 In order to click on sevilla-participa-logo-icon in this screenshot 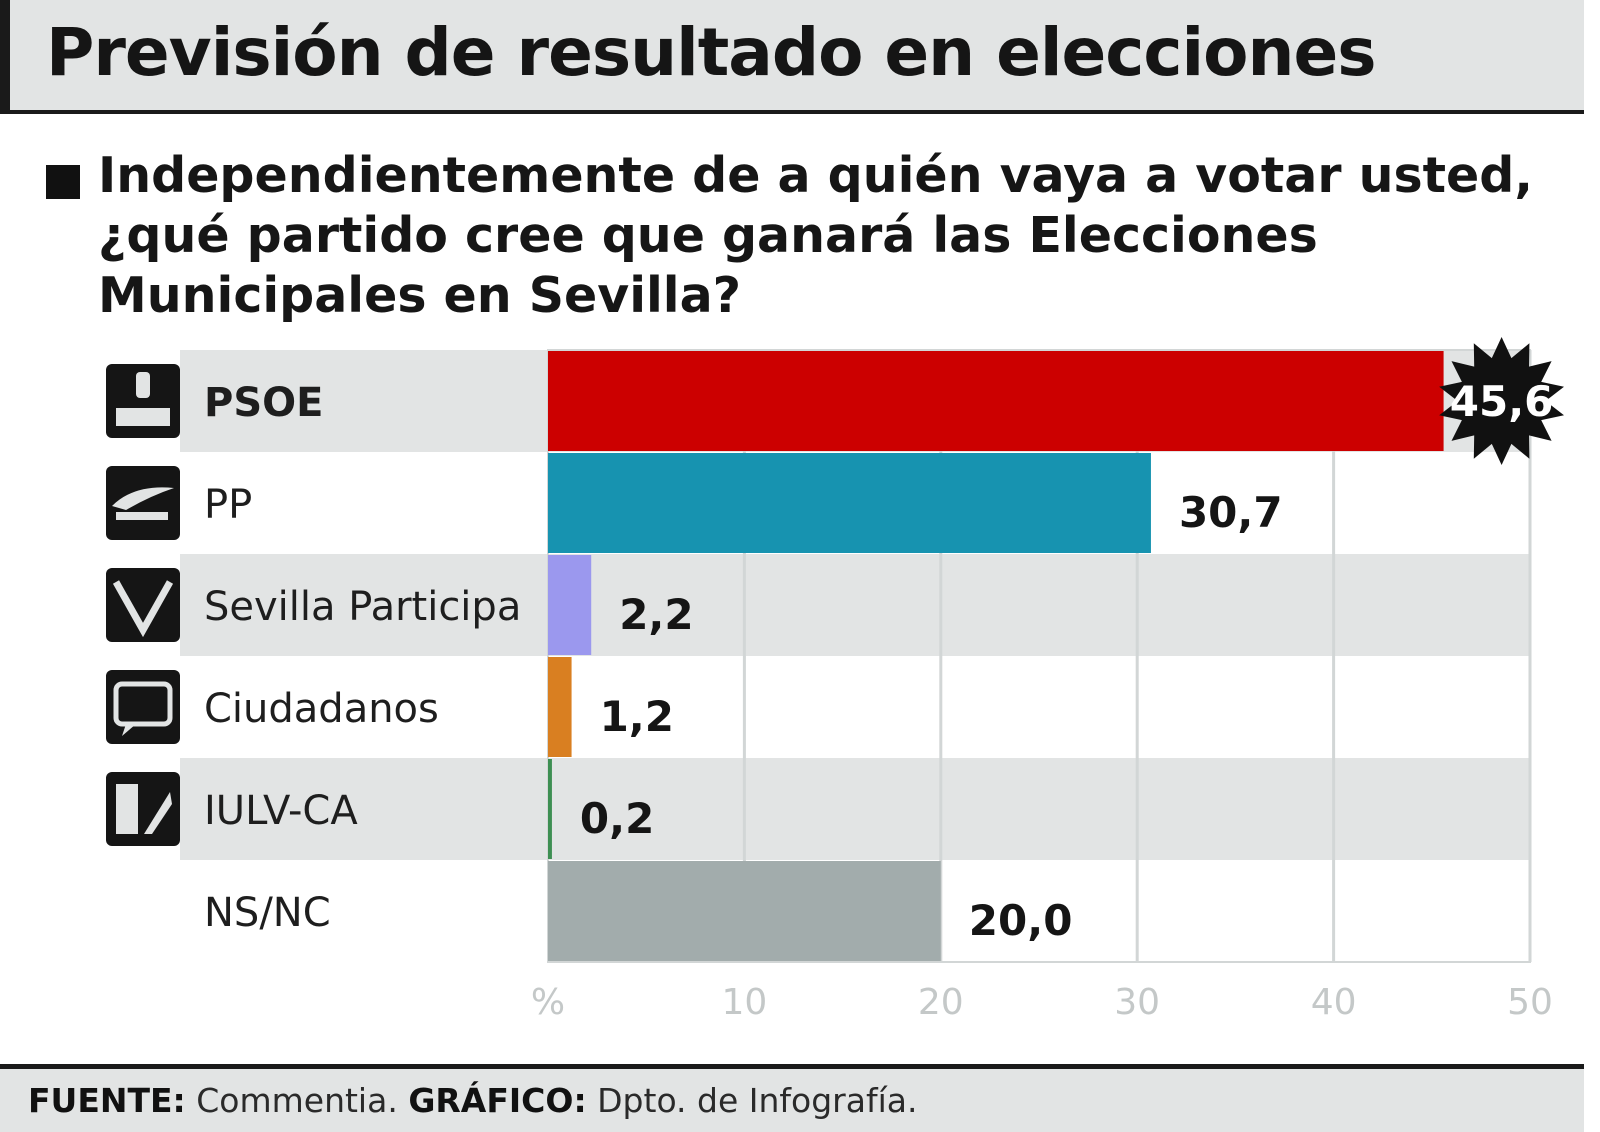, I will do `click(143, 605)`.